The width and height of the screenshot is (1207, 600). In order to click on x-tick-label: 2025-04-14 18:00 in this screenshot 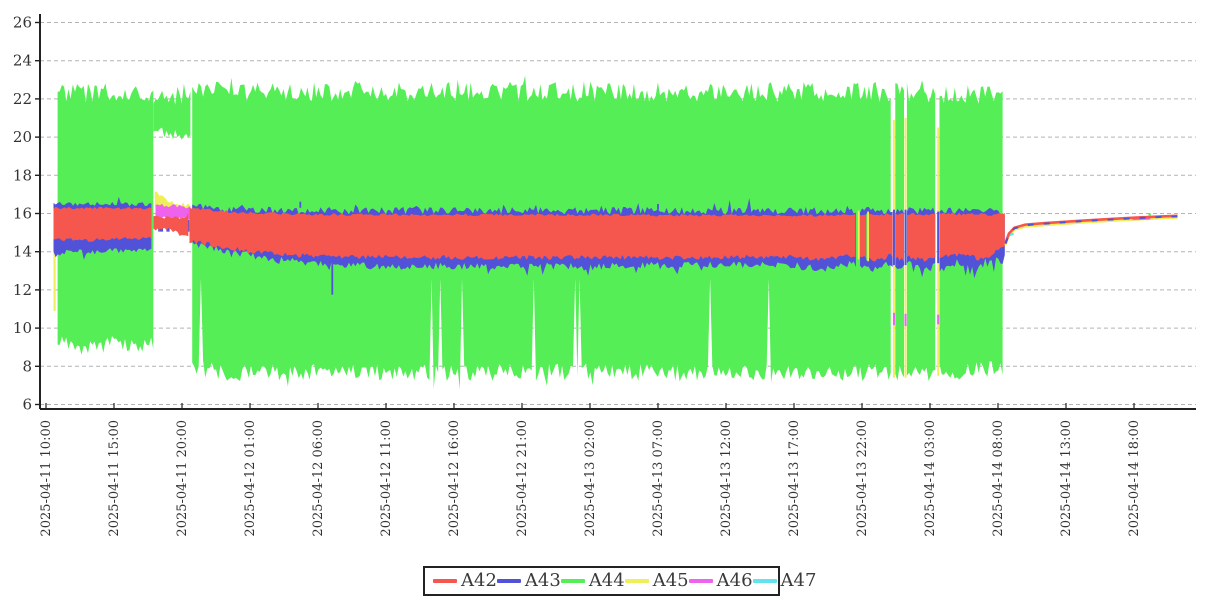, I will do `click(1134, 478)`.